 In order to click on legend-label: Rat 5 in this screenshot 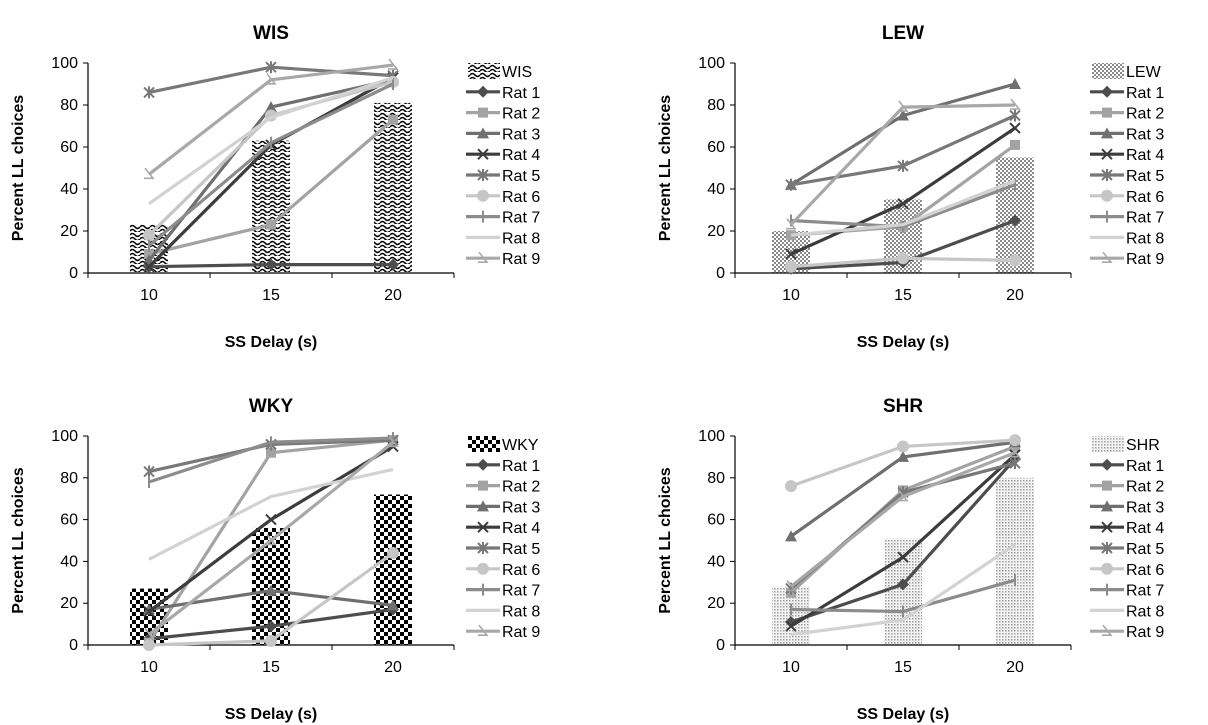, I will do `click(1145, 549)`.